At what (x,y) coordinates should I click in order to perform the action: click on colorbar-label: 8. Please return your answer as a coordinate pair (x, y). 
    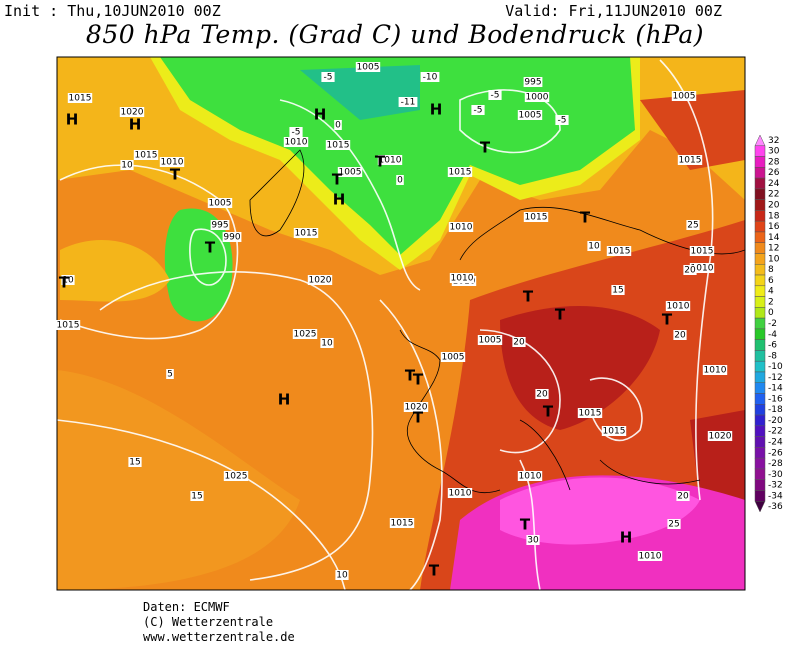
    Looking at the image, I should click on (771, 270).